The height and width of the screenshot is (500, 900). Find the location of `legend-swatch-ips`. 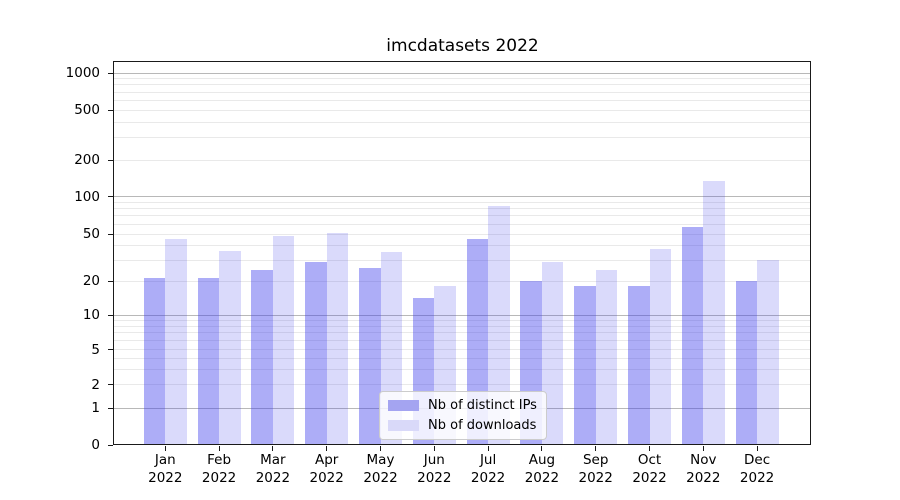

legend-swatch-ips is located at coordinates (403, 405).